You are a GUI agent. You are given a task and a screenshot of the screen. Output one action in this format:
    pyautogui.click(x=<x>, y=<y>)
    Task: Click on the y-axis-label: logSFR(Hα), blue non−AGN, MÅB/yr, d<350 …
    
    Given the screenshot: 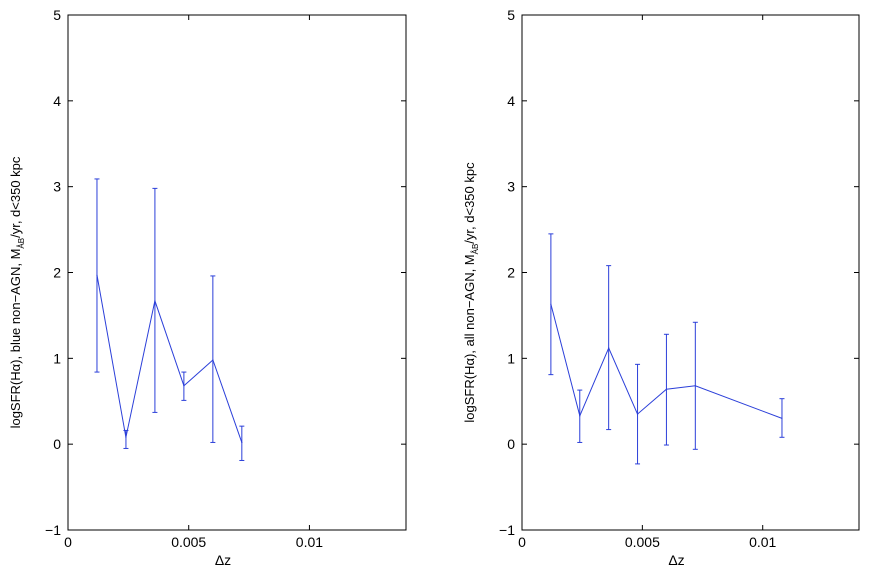 What is the action you would take?
    pyautogui.click(x=17, y=292)
    